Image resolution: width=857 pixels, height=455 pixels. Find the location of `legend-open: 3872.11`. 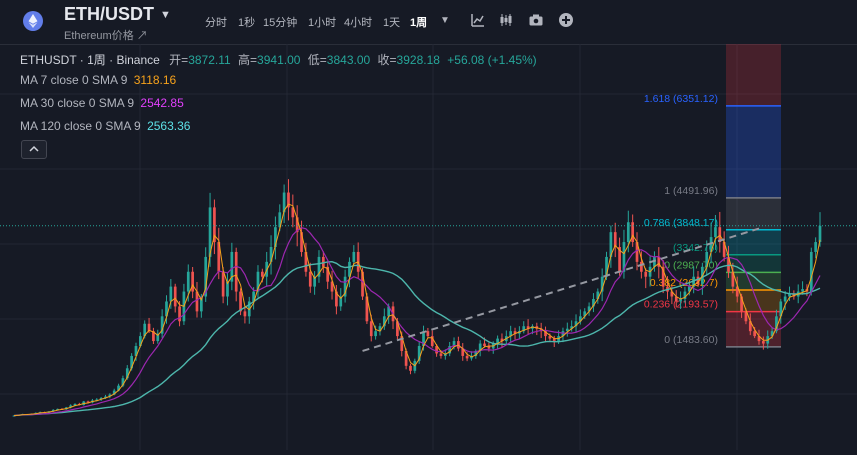

legend-open: 3872.11 is located at coordinates (209, 60).